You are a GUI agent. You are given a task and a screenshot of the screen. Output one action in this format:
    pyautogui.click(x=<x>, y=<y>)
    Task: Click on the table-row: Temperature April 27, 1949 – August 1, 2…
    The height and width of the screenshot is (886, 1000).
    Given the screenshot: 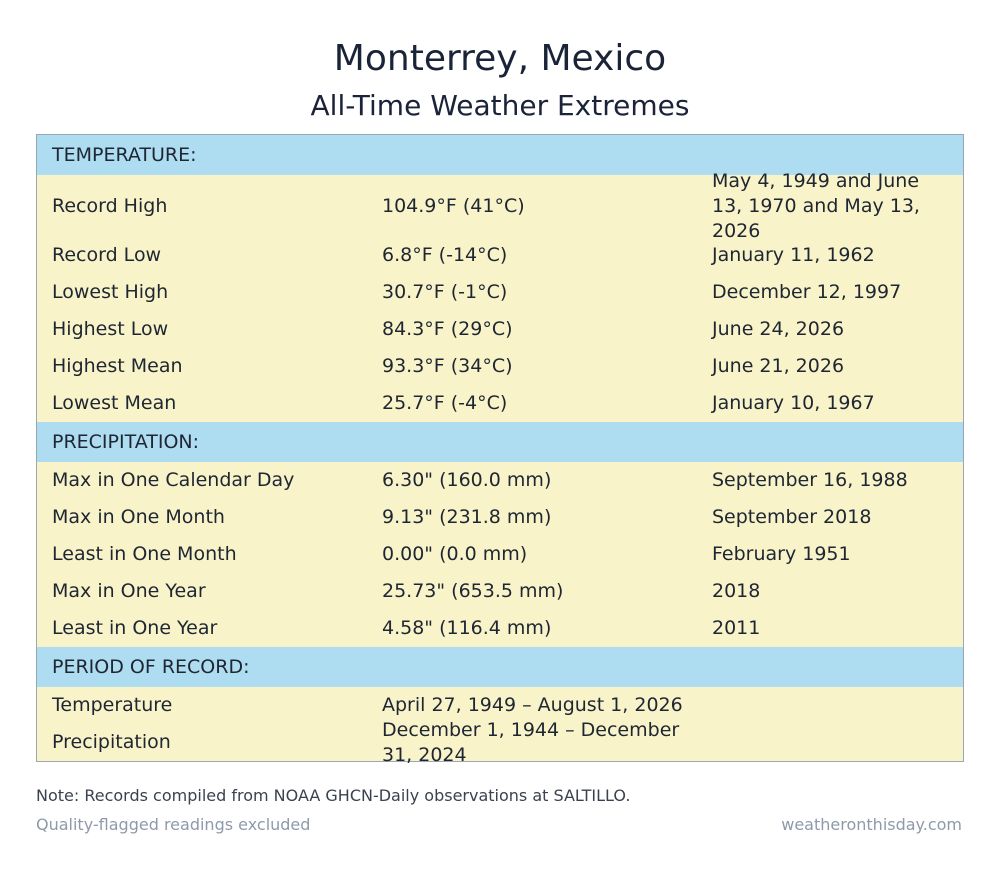 What is the action you would take?
    pyautogui.click(x=500, y=705)
    